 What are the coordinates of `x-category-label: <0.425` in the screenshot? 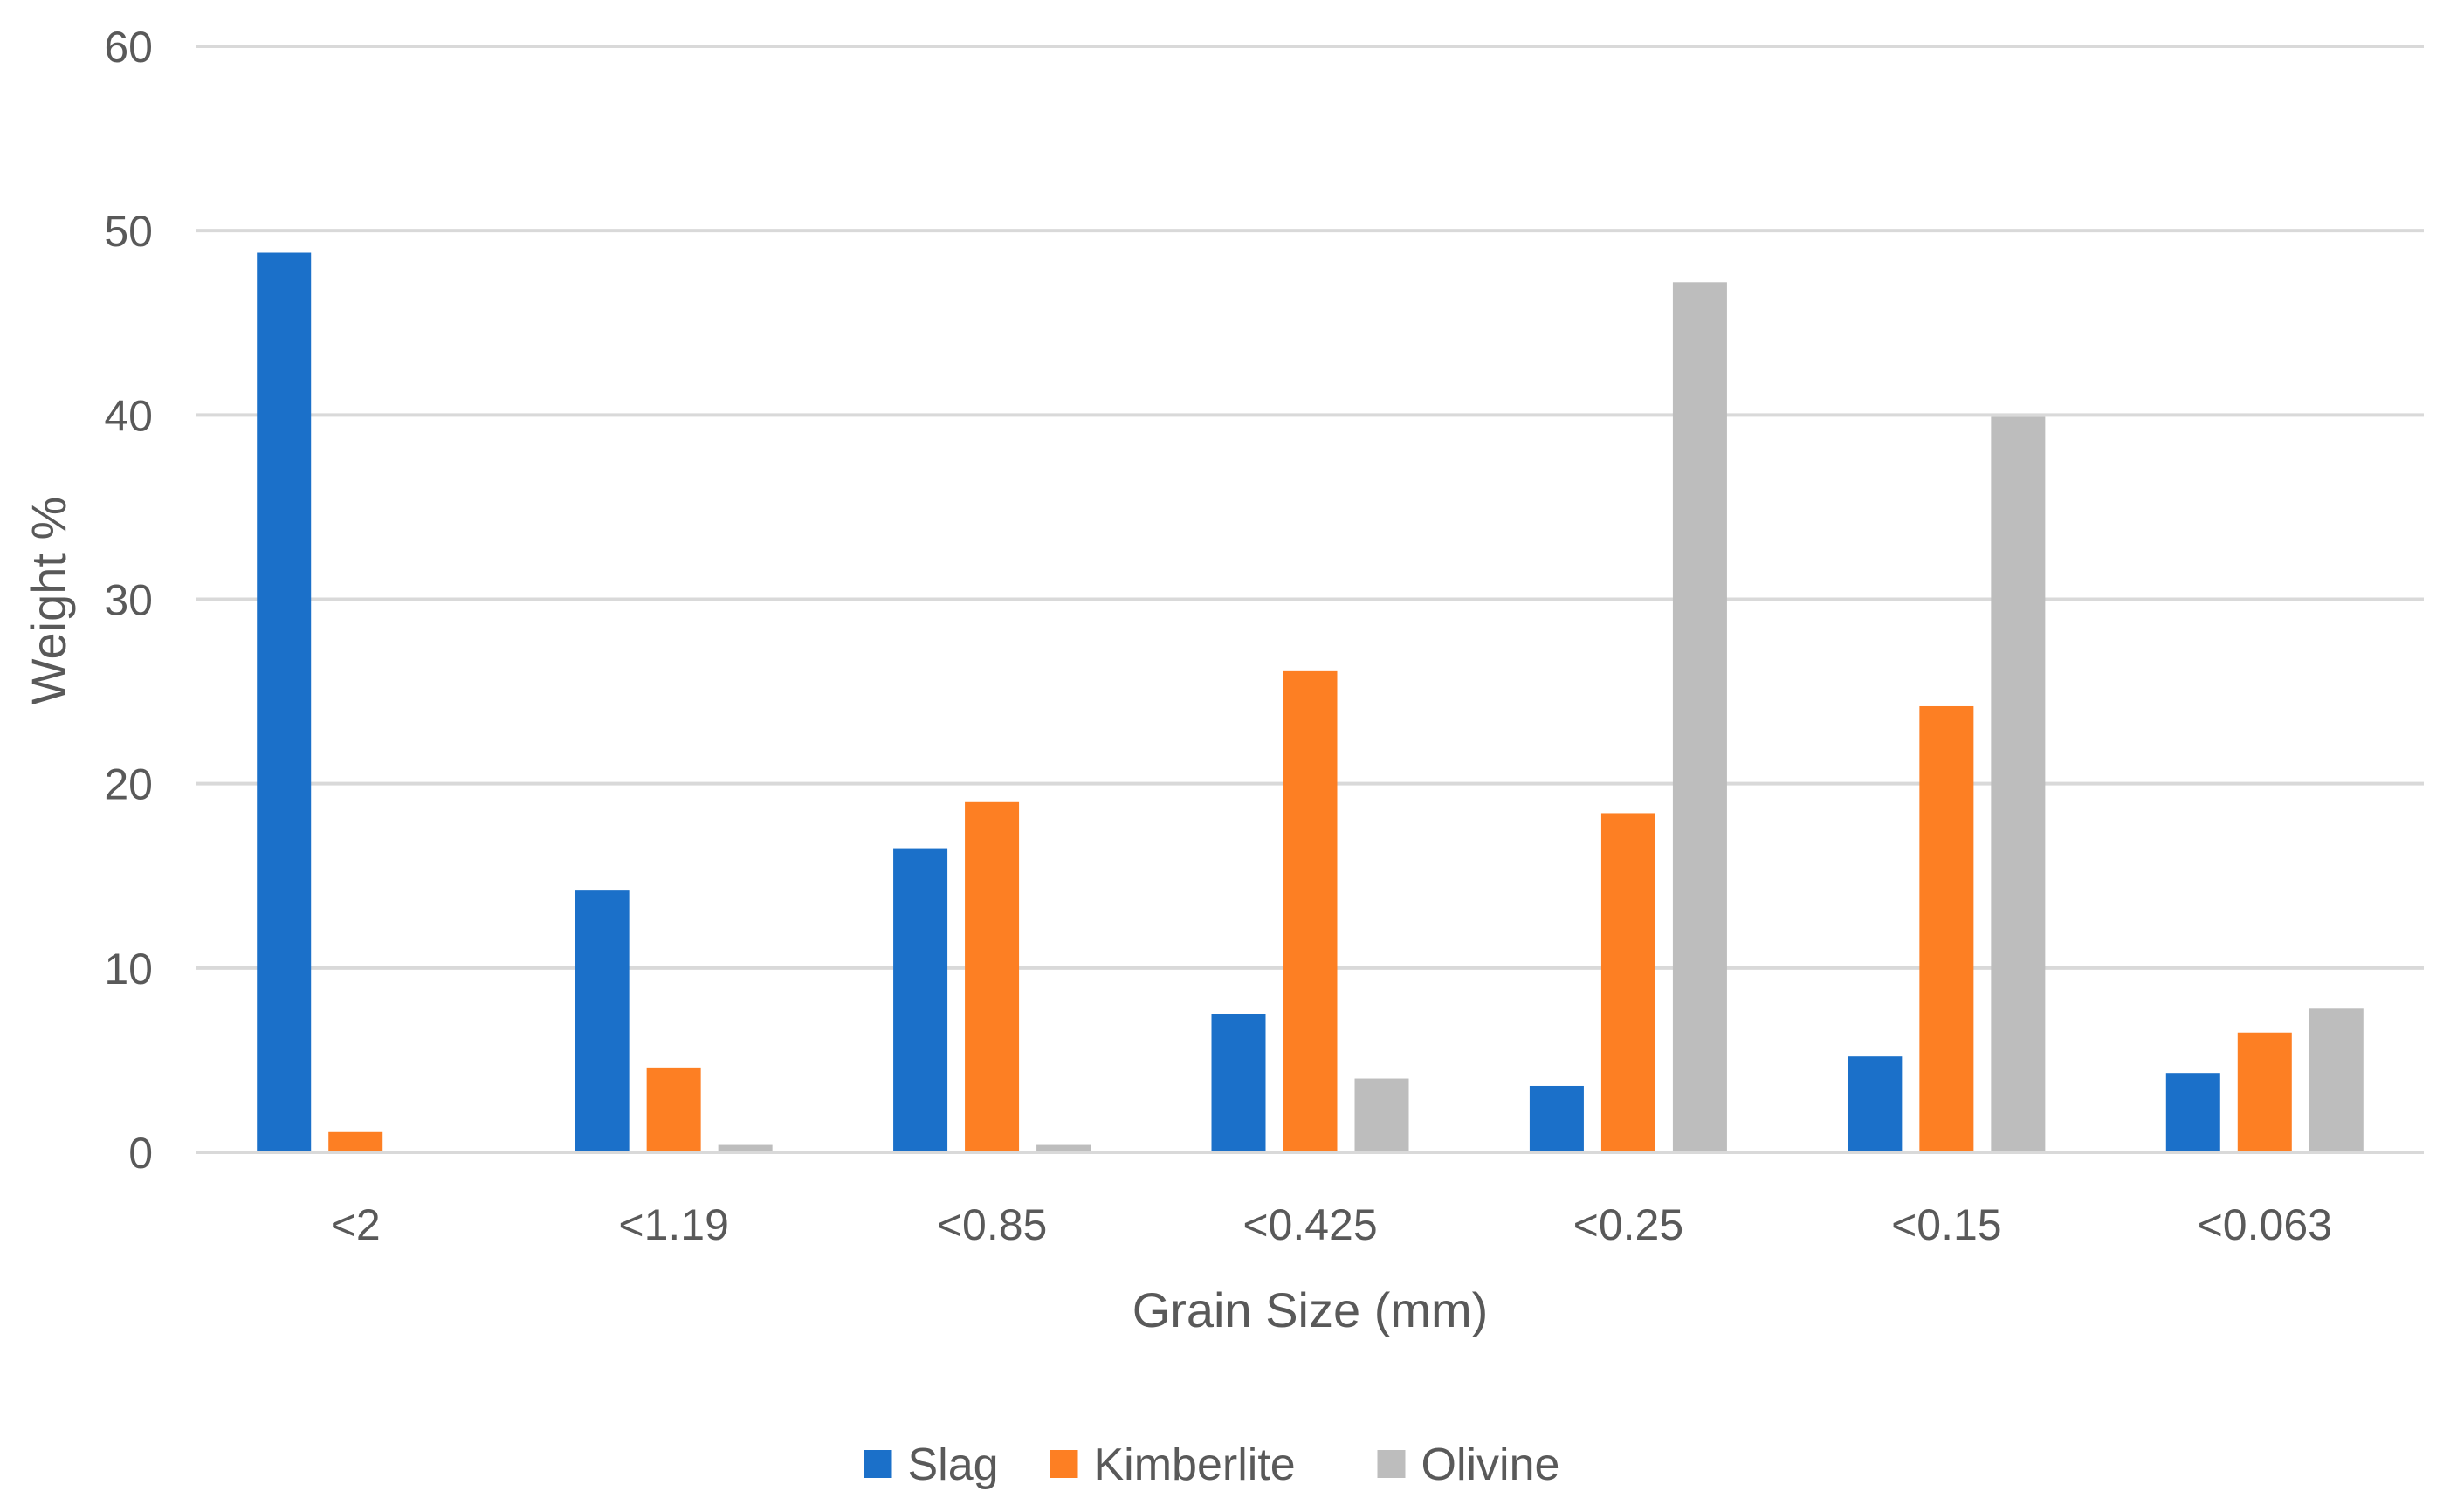 It's located at (1309, 1224).